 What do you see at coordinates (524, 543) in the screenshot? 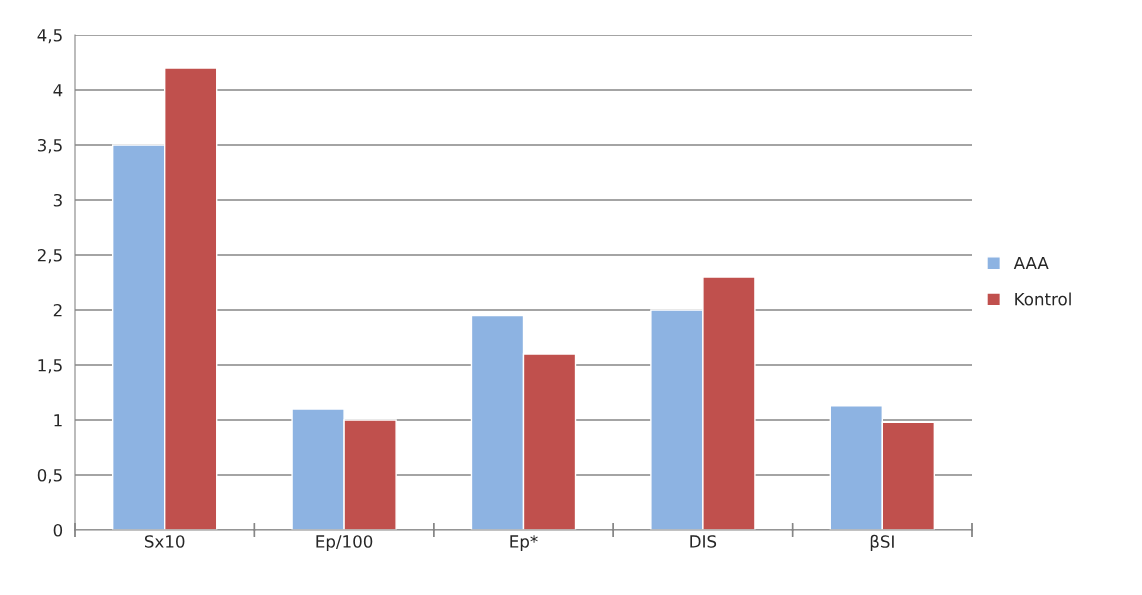
I see `x-tick-label: Ep*` at bounding box center [524, 543].